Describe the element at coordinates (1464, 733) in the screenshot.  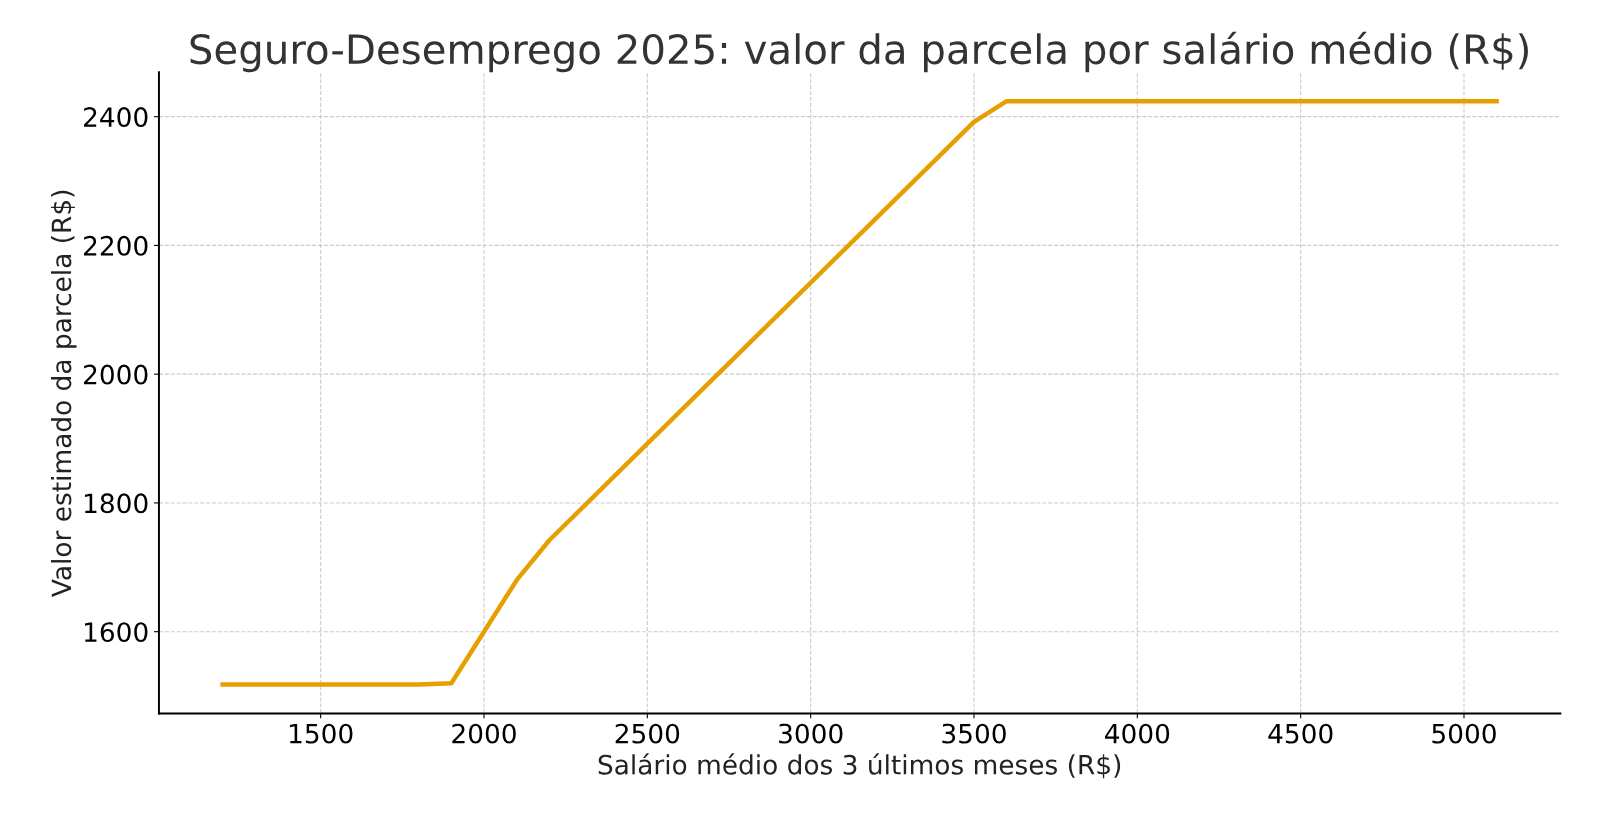
I see `x-tick-label: 5000` at that location.